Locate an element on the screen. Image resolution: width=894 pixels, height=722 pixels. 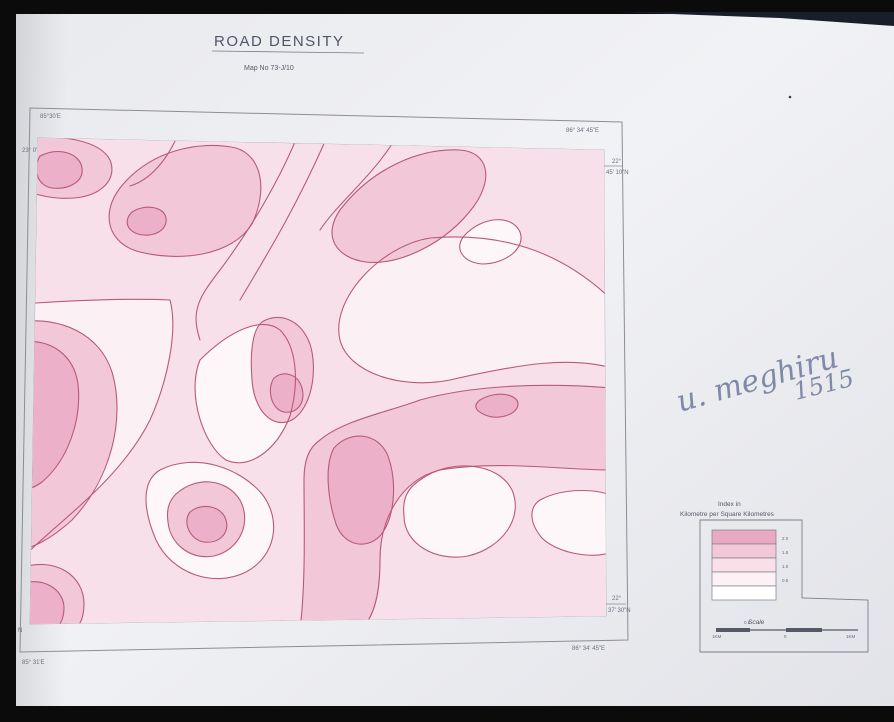
coord-right-lat-top-min: 45' 10"N is located at coordinates (617, 173).